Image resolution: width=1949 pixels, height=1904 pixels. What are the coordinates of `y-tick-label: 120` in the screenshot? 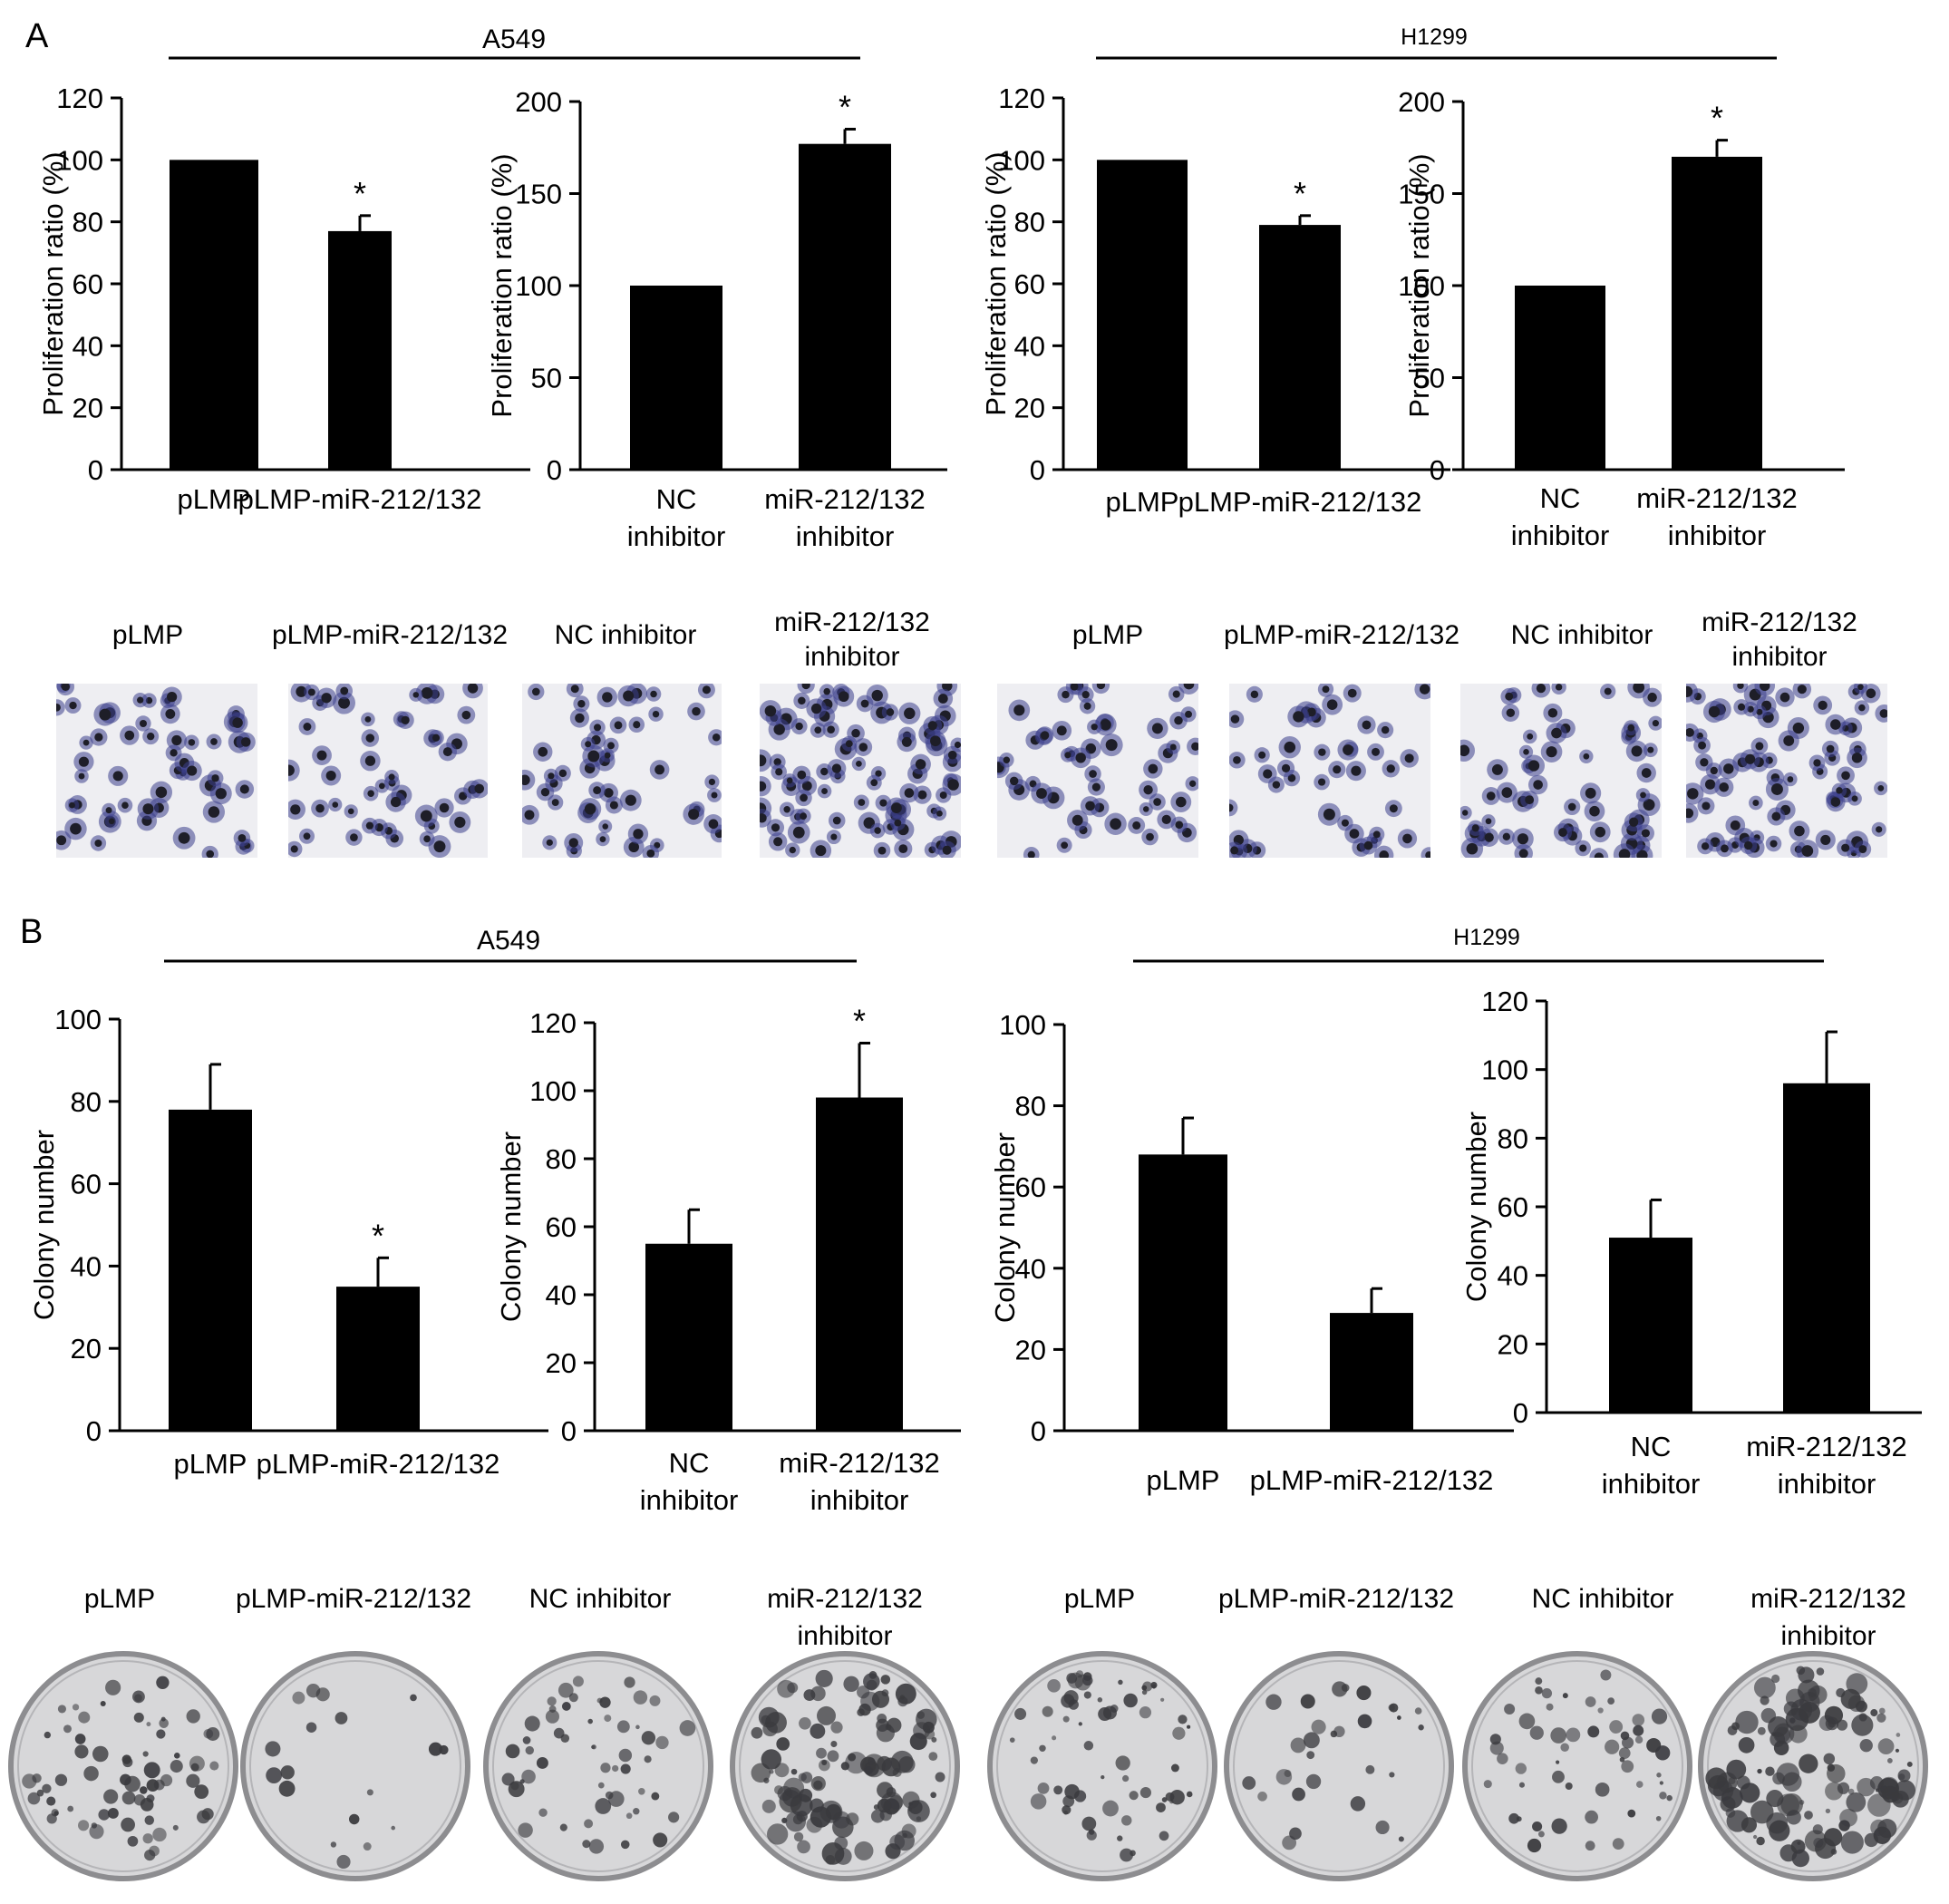 It's located at (1504, 1001).